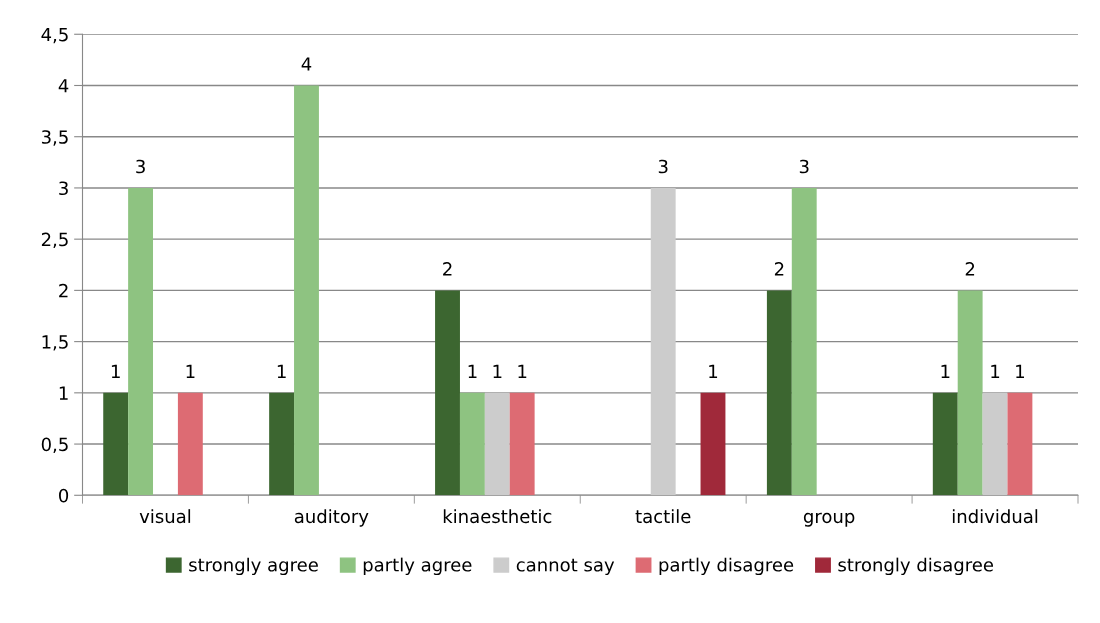 The width and height of the screenshot is (1100, 623). I want to click on y-tick-label: 3,5, so click(54, 138).